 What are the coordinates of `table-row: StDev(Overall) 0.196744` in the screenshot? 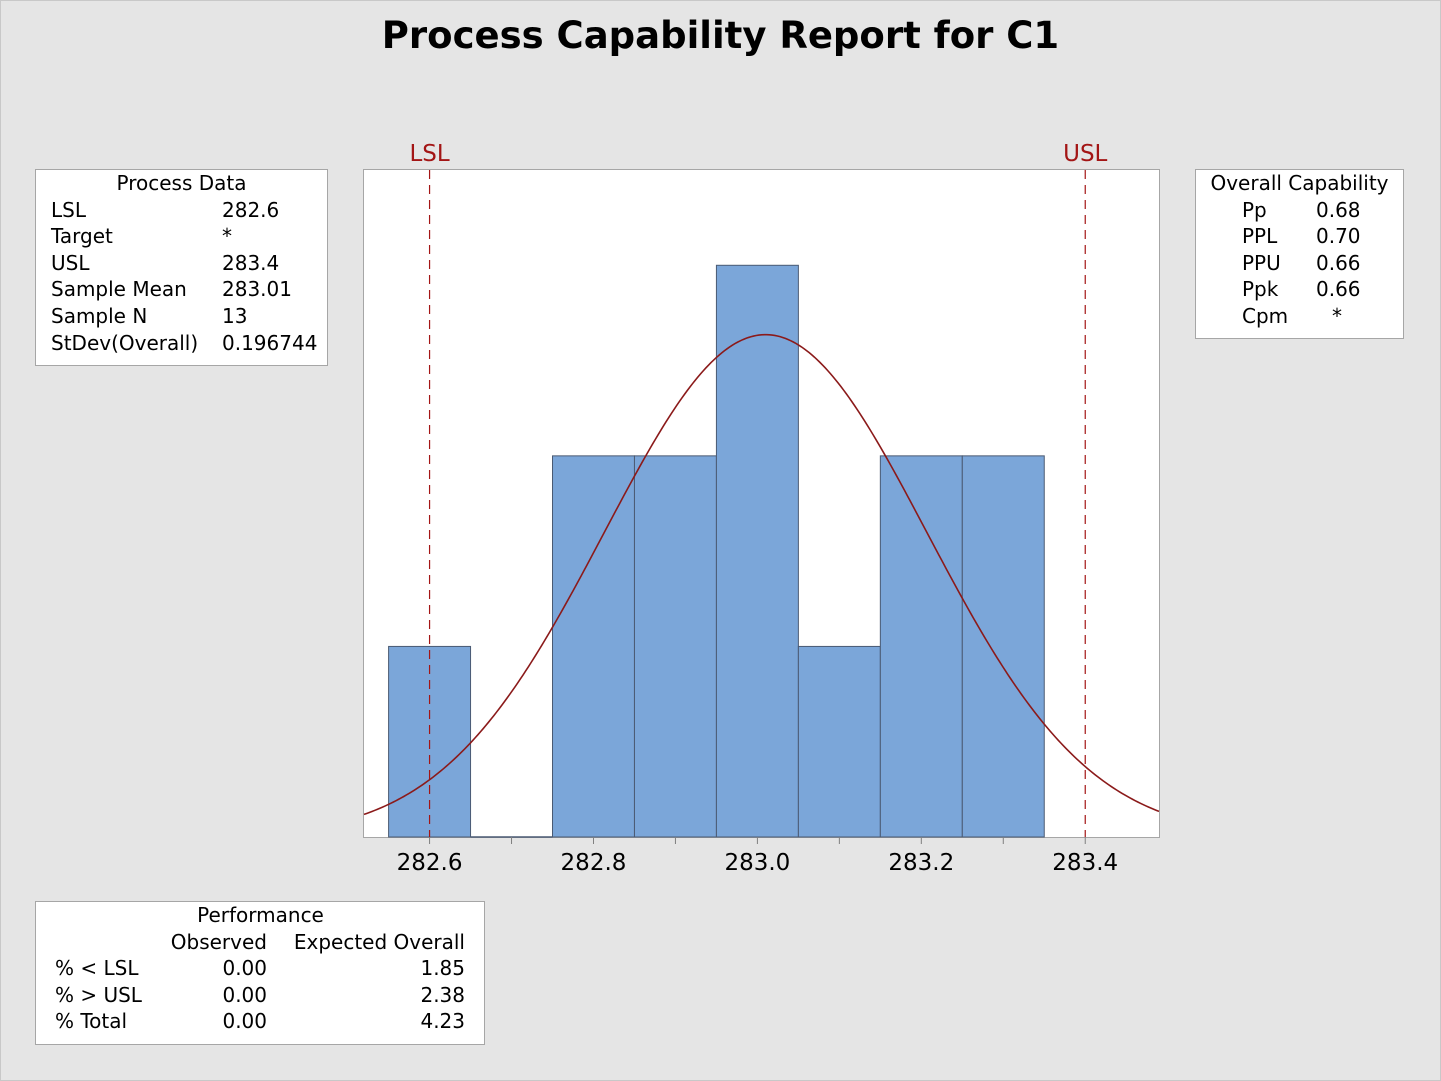 It's located at (181, 343).